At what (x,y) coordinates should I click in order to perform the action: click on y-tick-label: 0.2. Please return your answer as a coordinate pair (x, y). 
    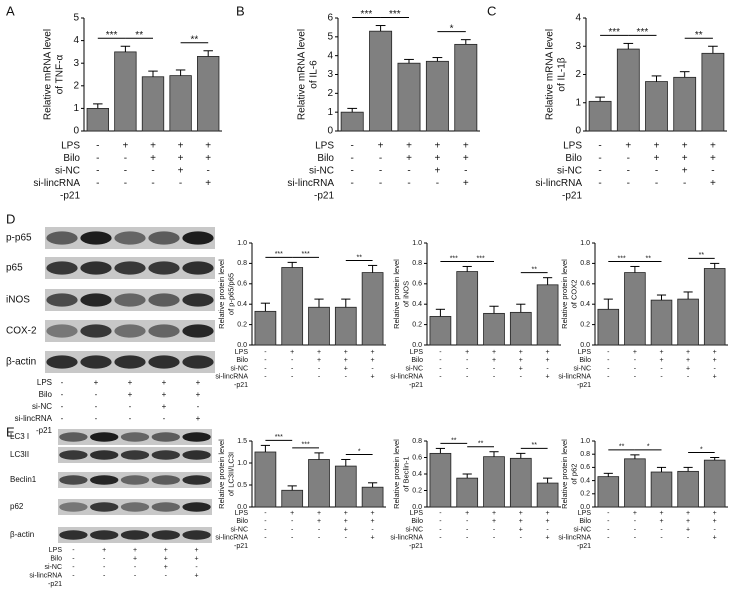
    Looking at the image, I should click on (585, 324).